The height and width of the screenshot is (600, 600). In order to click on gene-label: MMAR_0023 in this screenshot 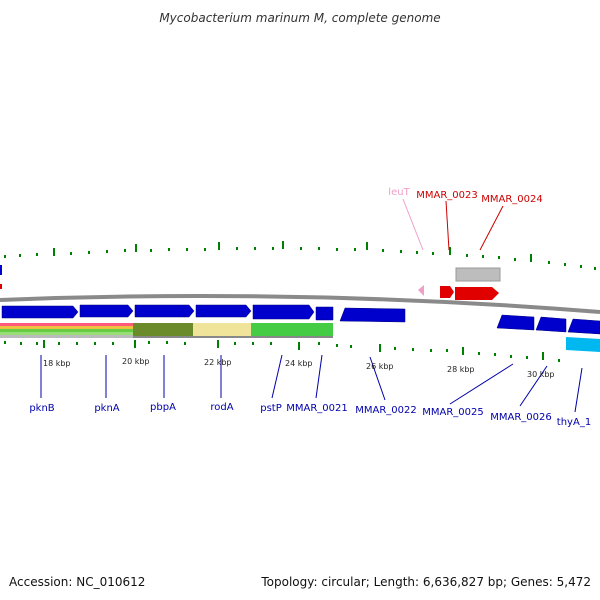, I will do `click(447, 195)`.